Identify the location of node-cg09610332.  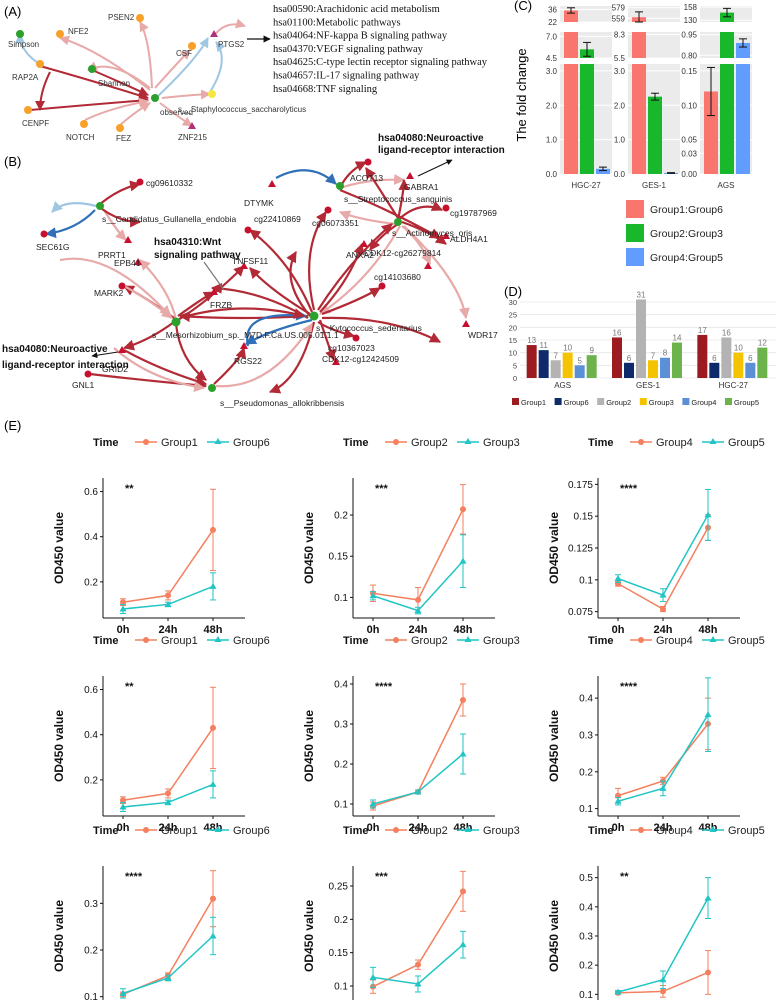
(140, 182).